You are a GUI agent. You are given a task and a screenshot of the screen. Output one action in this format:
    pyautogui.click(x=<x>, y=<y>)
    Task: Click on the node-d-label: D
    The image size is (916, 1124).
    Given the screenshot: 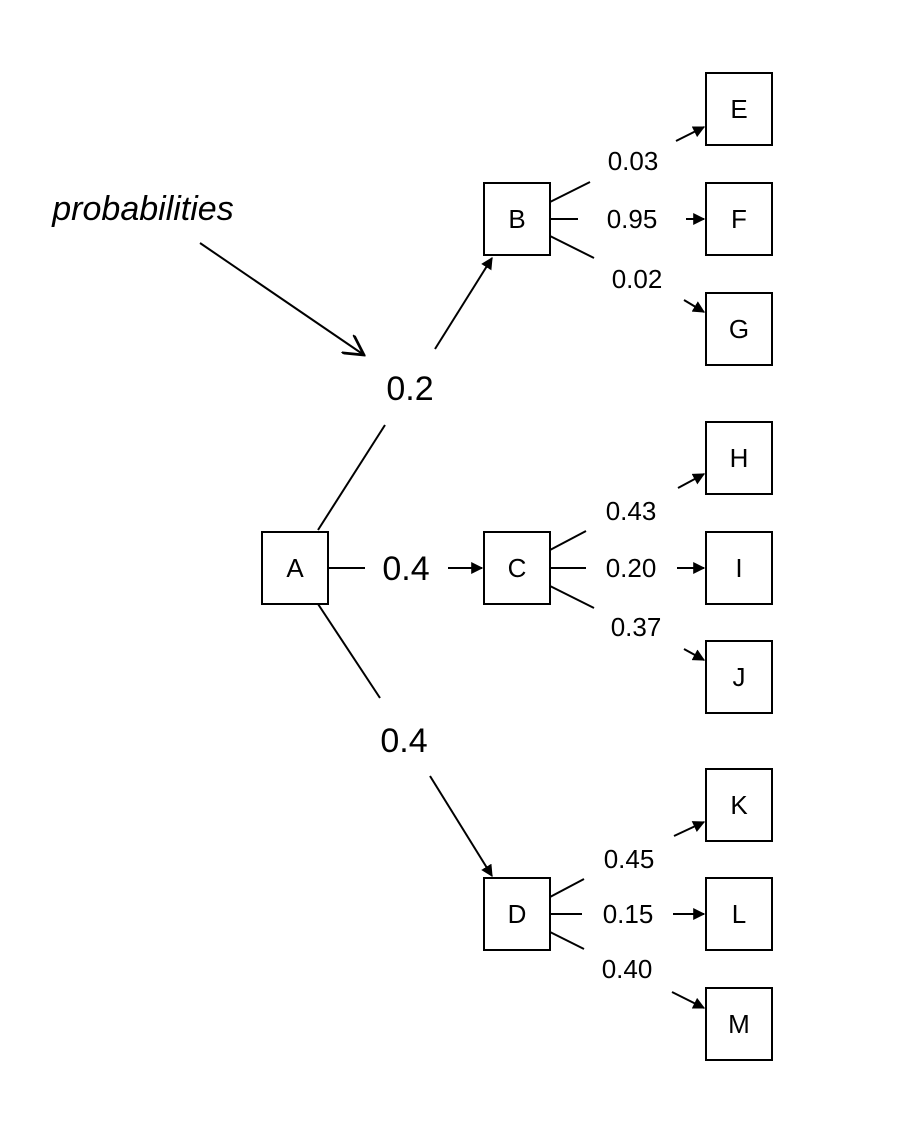 What is the action you would take?
    pyautogui.click(x=517, y=914)
    